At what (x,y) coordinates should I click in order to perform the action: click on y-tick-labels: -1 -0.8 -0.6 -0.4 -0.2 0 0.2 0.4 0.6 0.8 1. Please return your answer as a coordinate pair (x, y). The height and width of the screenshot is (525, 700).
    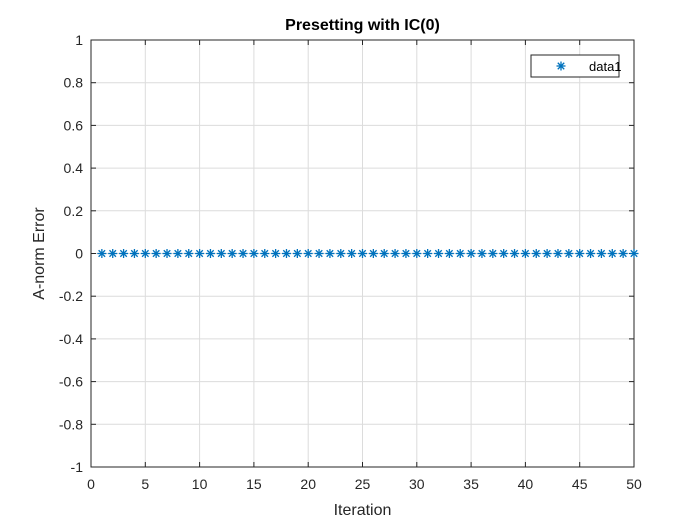
    Looking at the image, I should click on (71, 253).